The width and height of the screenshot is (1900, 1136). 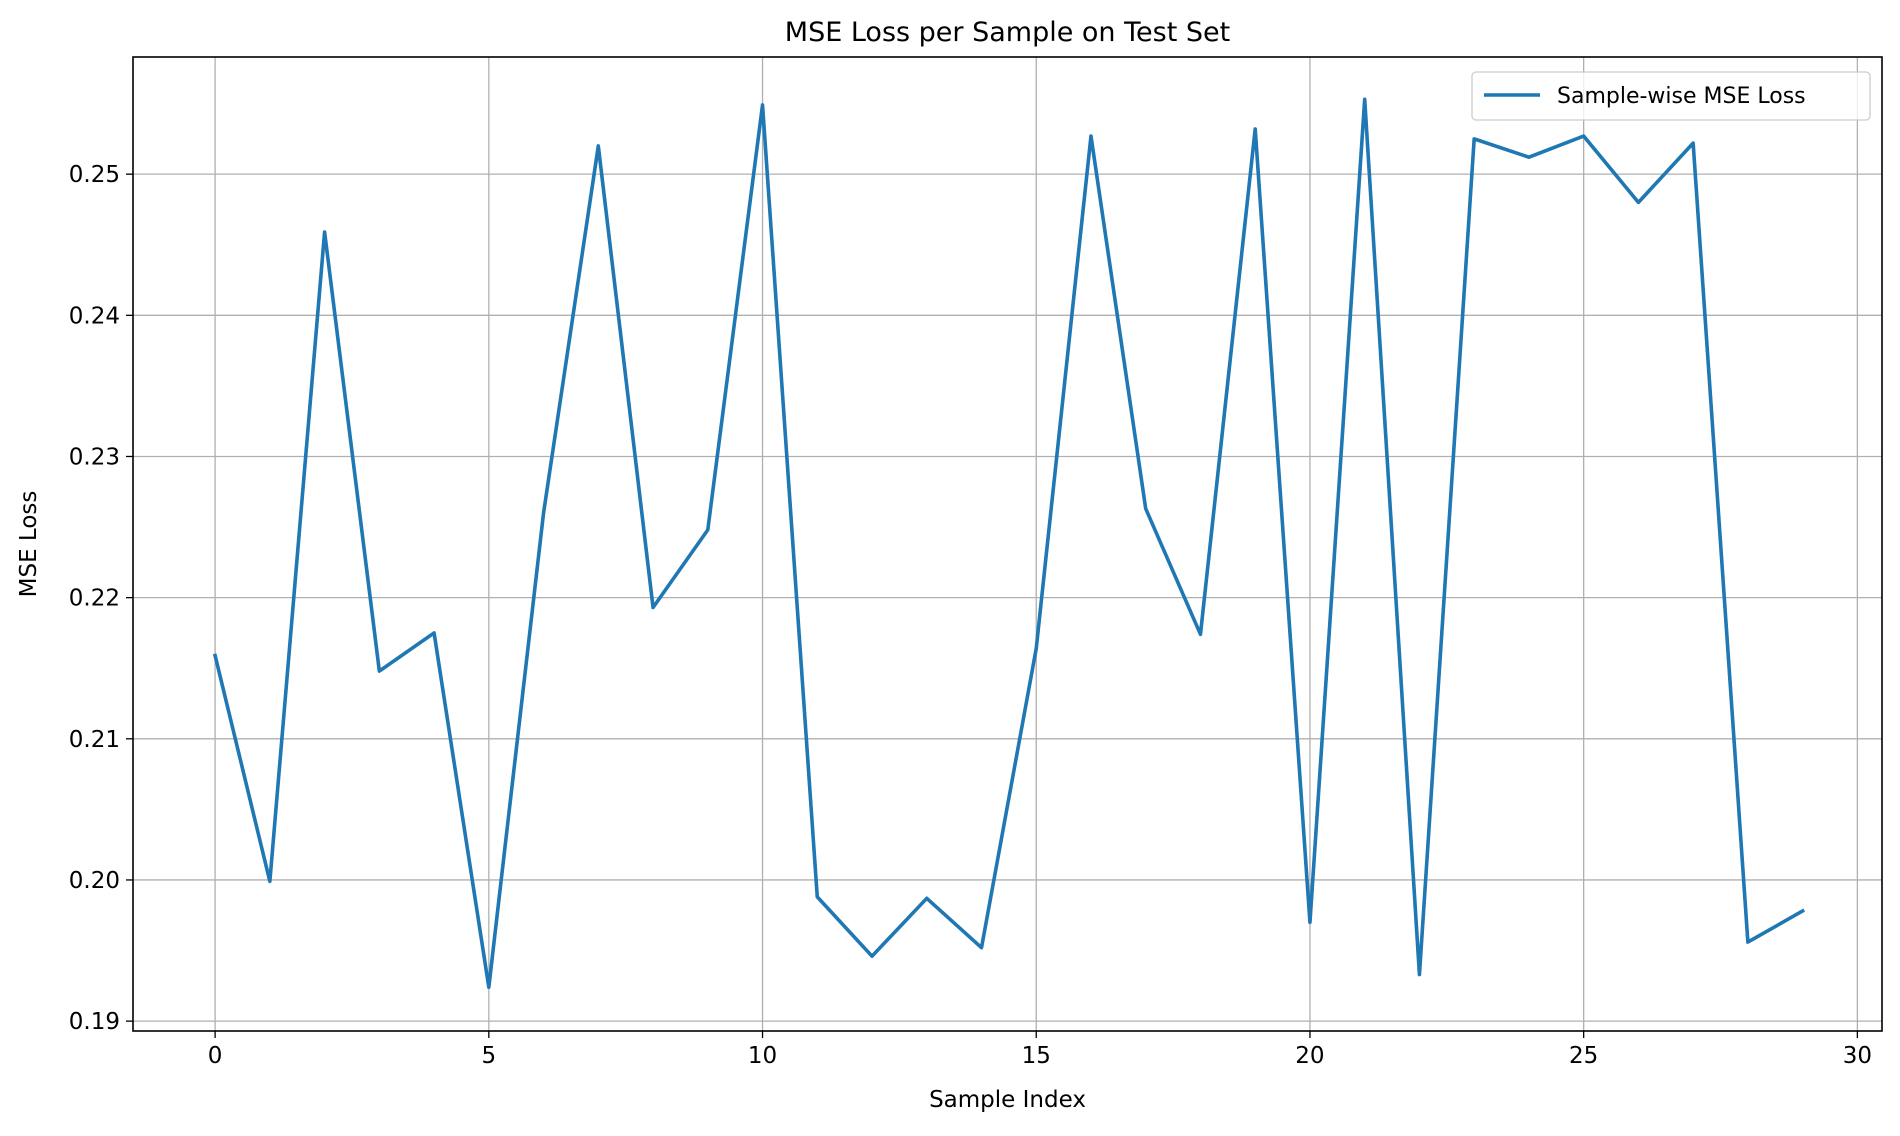 What do you see at coordinates (1309, 1056) in the screenshot?
I see `x-tick-label: 20` at bounding box center [1309, 1056].